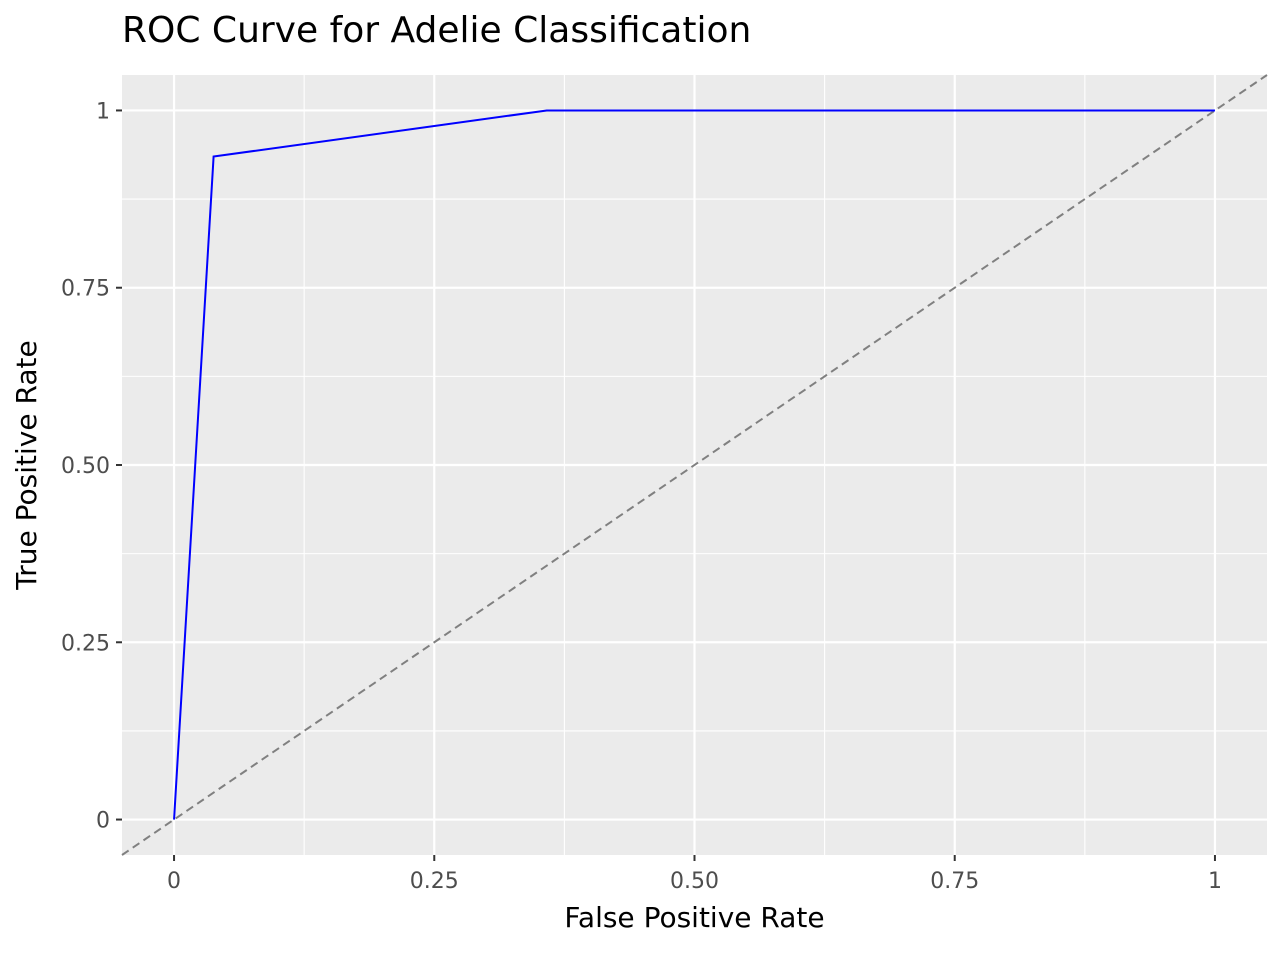  I want to click on y-axis: 0 0.25 0.50 0.75 1, so click(91, 466).